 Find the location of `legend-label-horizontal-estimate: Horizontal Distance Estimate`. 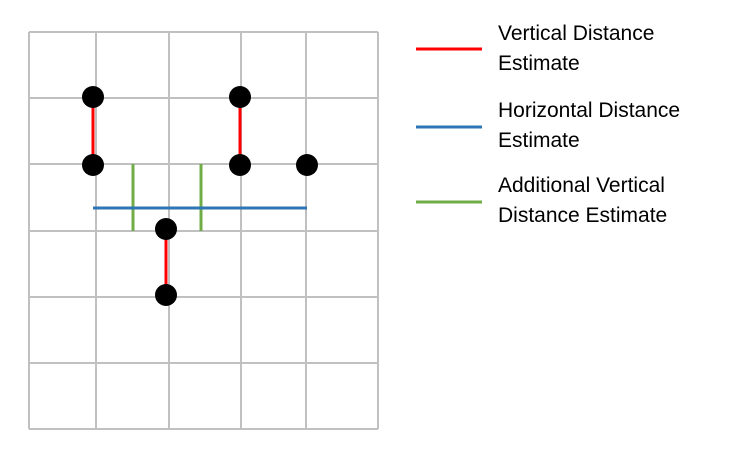

legend-label-horizontal-estimate: Horizontal Distance Estimate is located at coordinates (589, 125).